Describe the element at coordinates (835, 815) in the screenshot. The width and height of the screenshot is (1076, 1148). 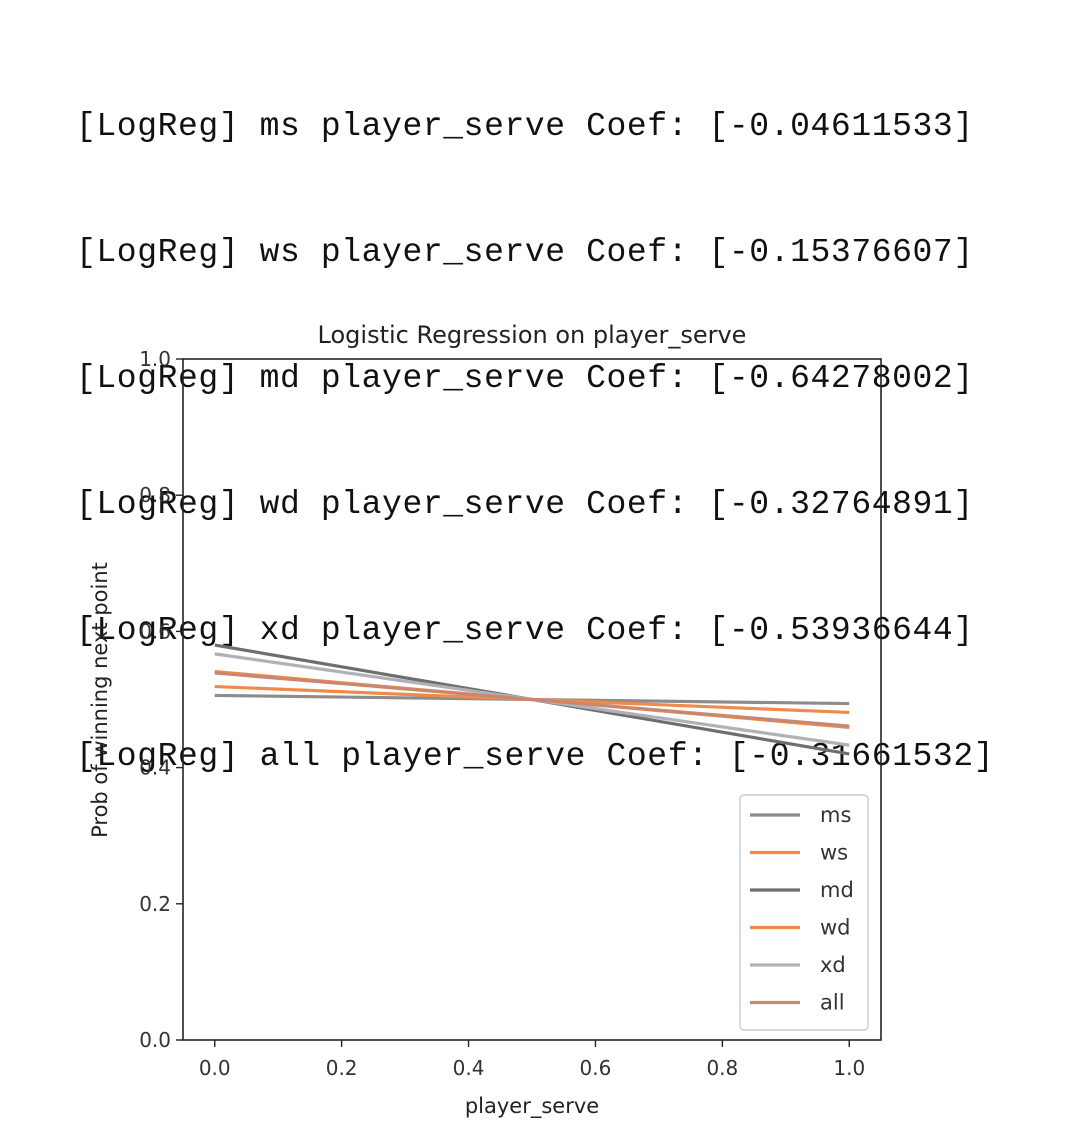
I see `legend-label-ms: ms` at that location.